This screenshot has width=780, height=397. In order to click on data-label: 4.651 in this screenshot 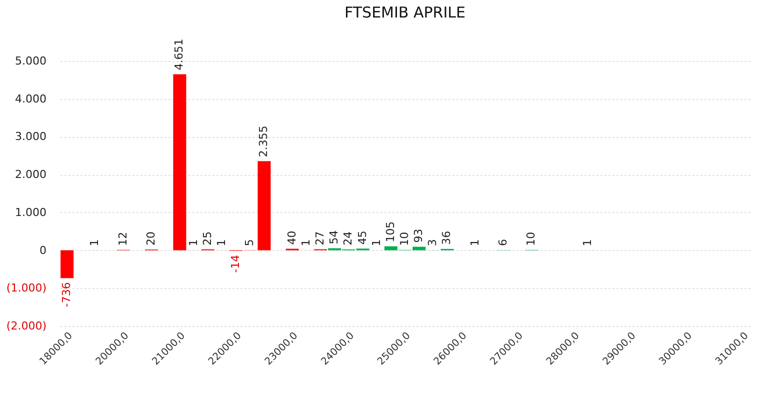, I will do `click(179, 54)`.